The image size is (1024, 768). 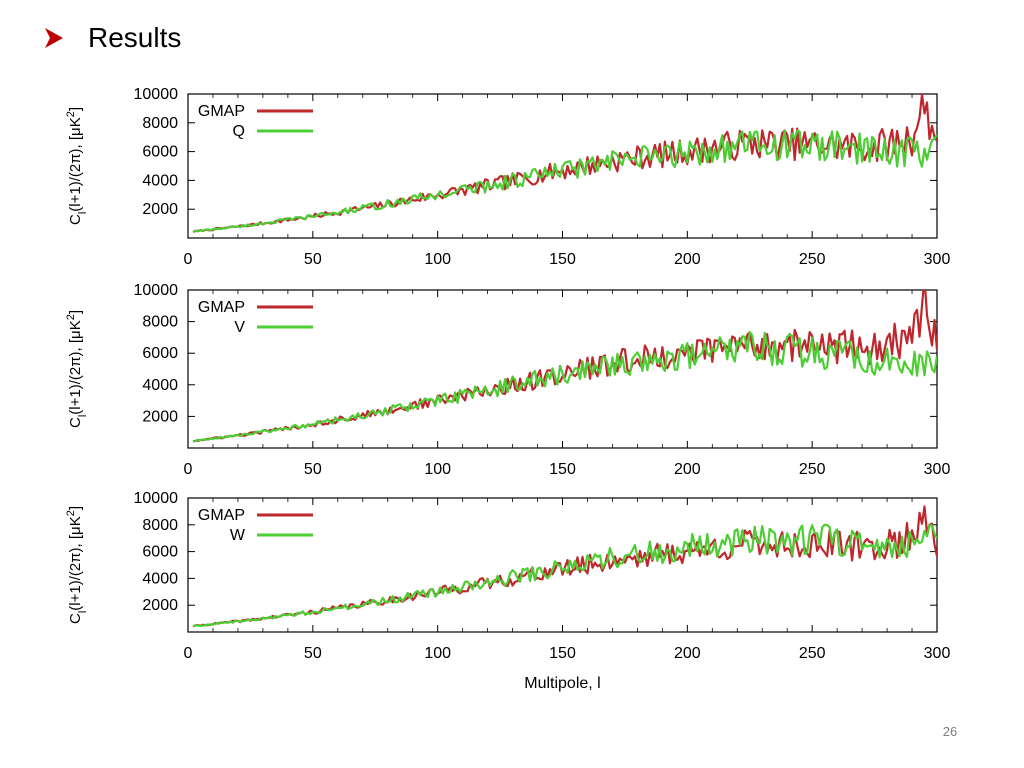 What do you see at coordinates (54, 38) in the screenshot?
I see `arrow-bullet-icon` at bounding box center [54, 38].